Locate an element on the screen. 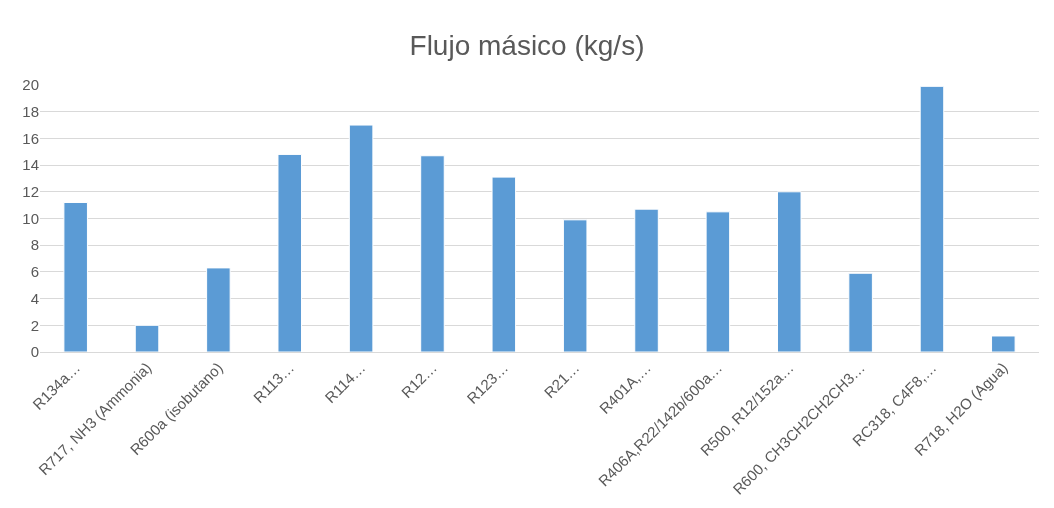 Image resolution: width=1054 pixels, height=508 pixels. y-tick-label: 0 is located at coordinates (34, 352).